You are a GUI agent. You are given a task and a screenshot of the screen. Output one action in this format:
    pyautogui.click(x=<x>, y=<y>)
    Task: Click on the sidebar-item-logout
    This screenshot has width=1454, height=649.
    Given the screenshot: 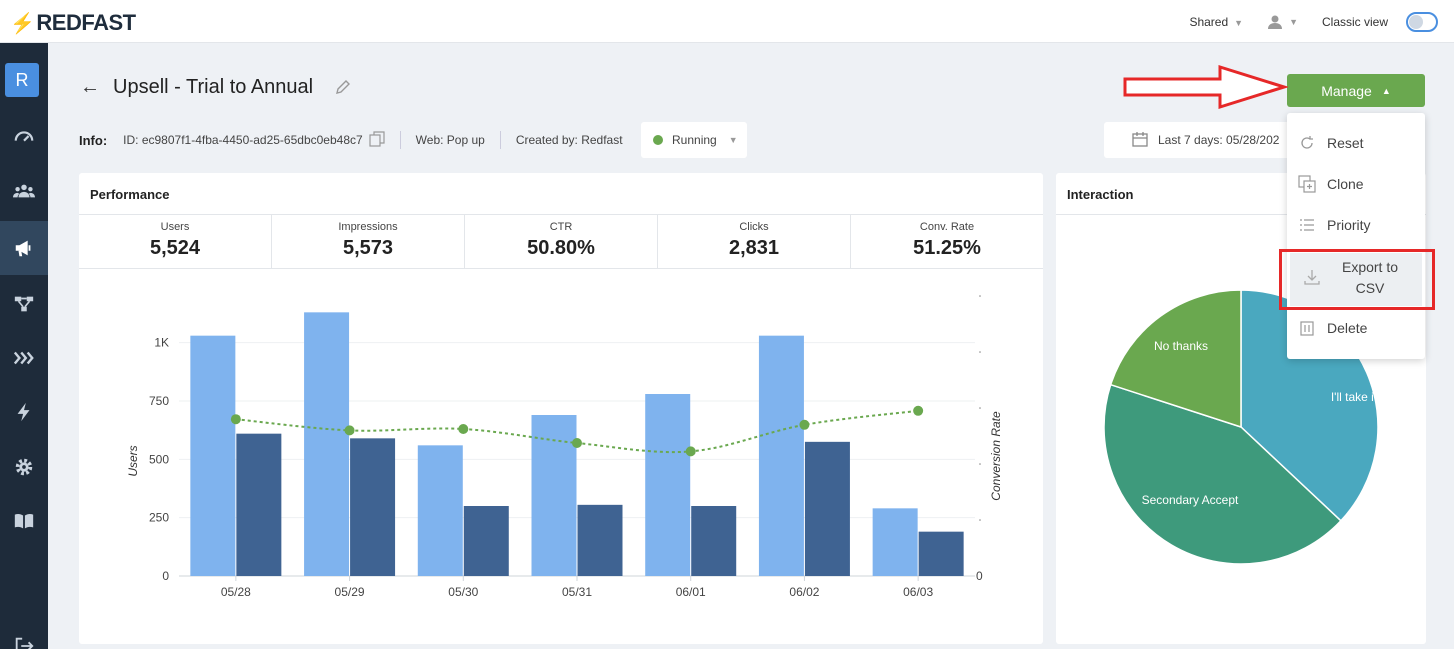 What is the action you would take?
    pyautogui.click(x=24, y=634)
    